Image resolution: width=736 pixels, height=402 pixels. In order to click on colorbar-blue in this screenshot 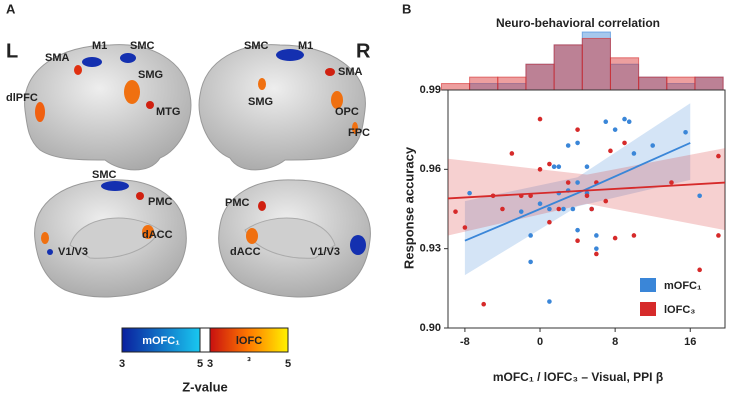, I will do `click(161, 340)`.